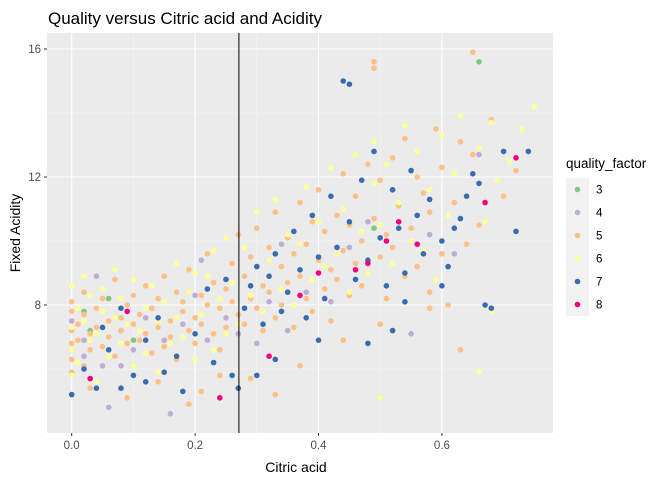 This screenshot has height=480, width=672. What do you see at coordinates (319, 446) in the screenshot?
I see `x-tick-label: 0.4` at bounding box center [319, 446].